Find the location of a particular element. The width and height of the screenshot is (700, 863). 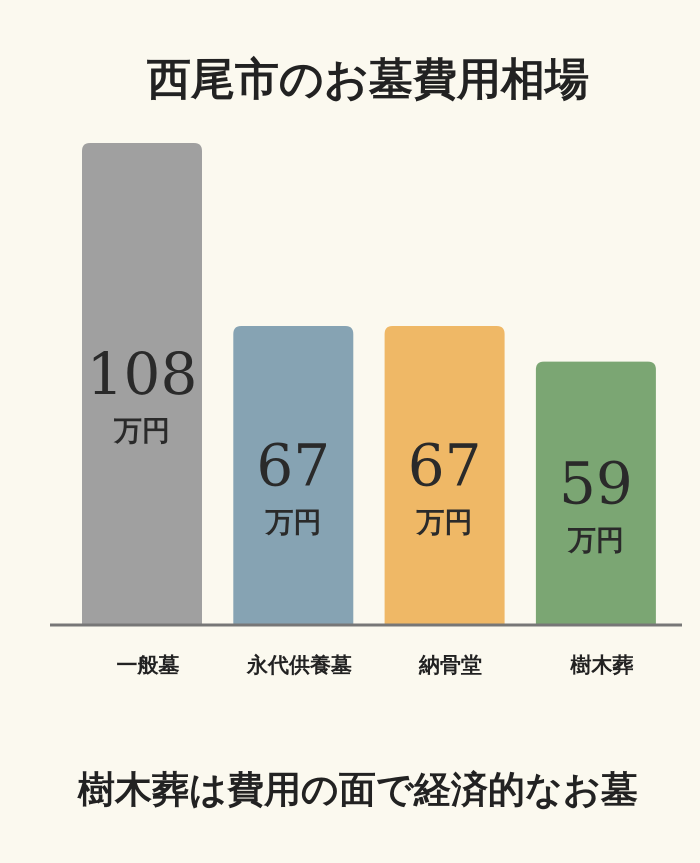

annotation: 樹木葬は費用の面で経済的なお墓 is located at coordinates (358, 789).